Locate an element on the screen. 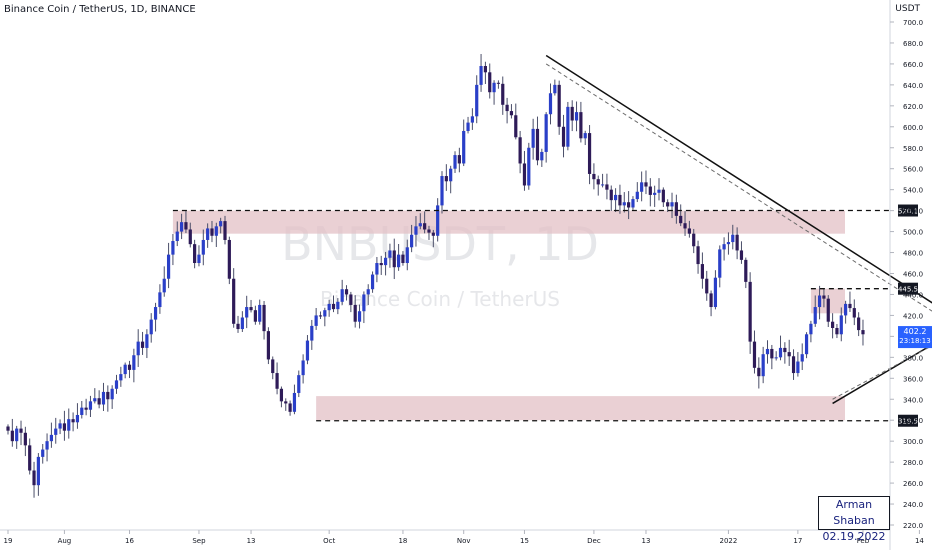 This screenshot has height=550, width=932. symbol-title: Binance Coin / TetherUS, 1D, BINANCE is located at coordinates (100, 9).